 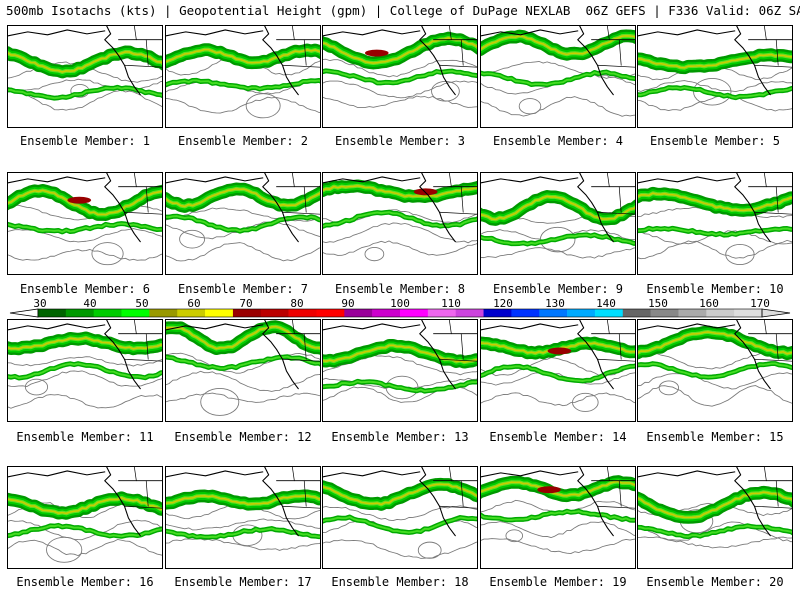 I want to click on ensemble-member-label: Ensemble Member: 3, so click(x=400, y=141).